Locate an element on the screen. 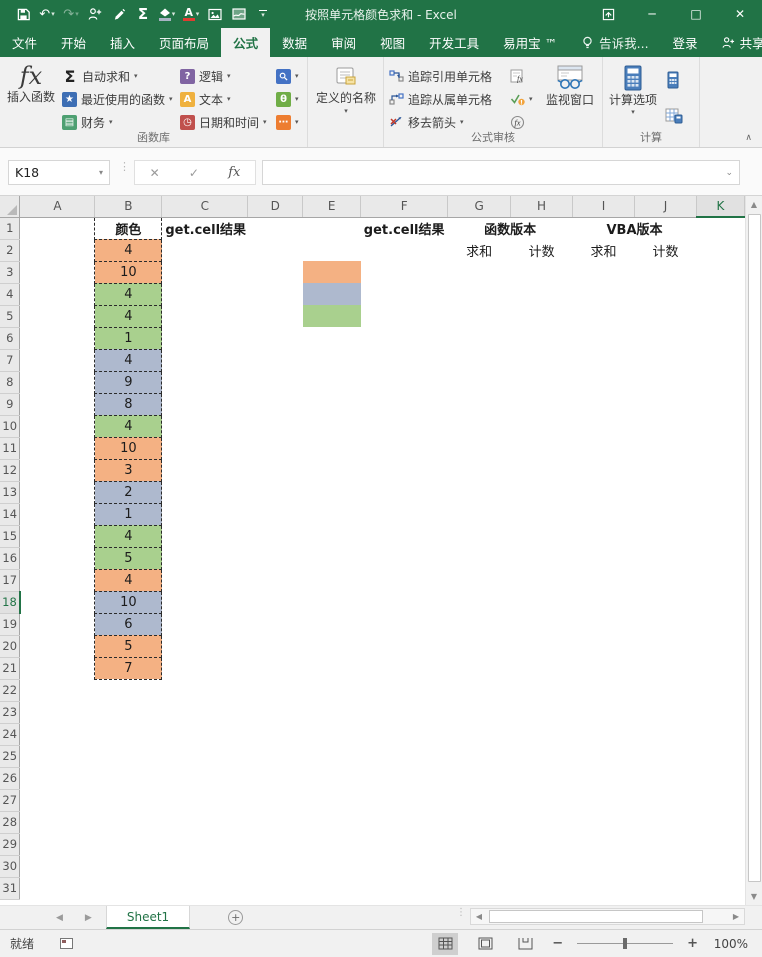 The image size is (762, 957). row-header-19: 19 is located at coordinates (10, 624).